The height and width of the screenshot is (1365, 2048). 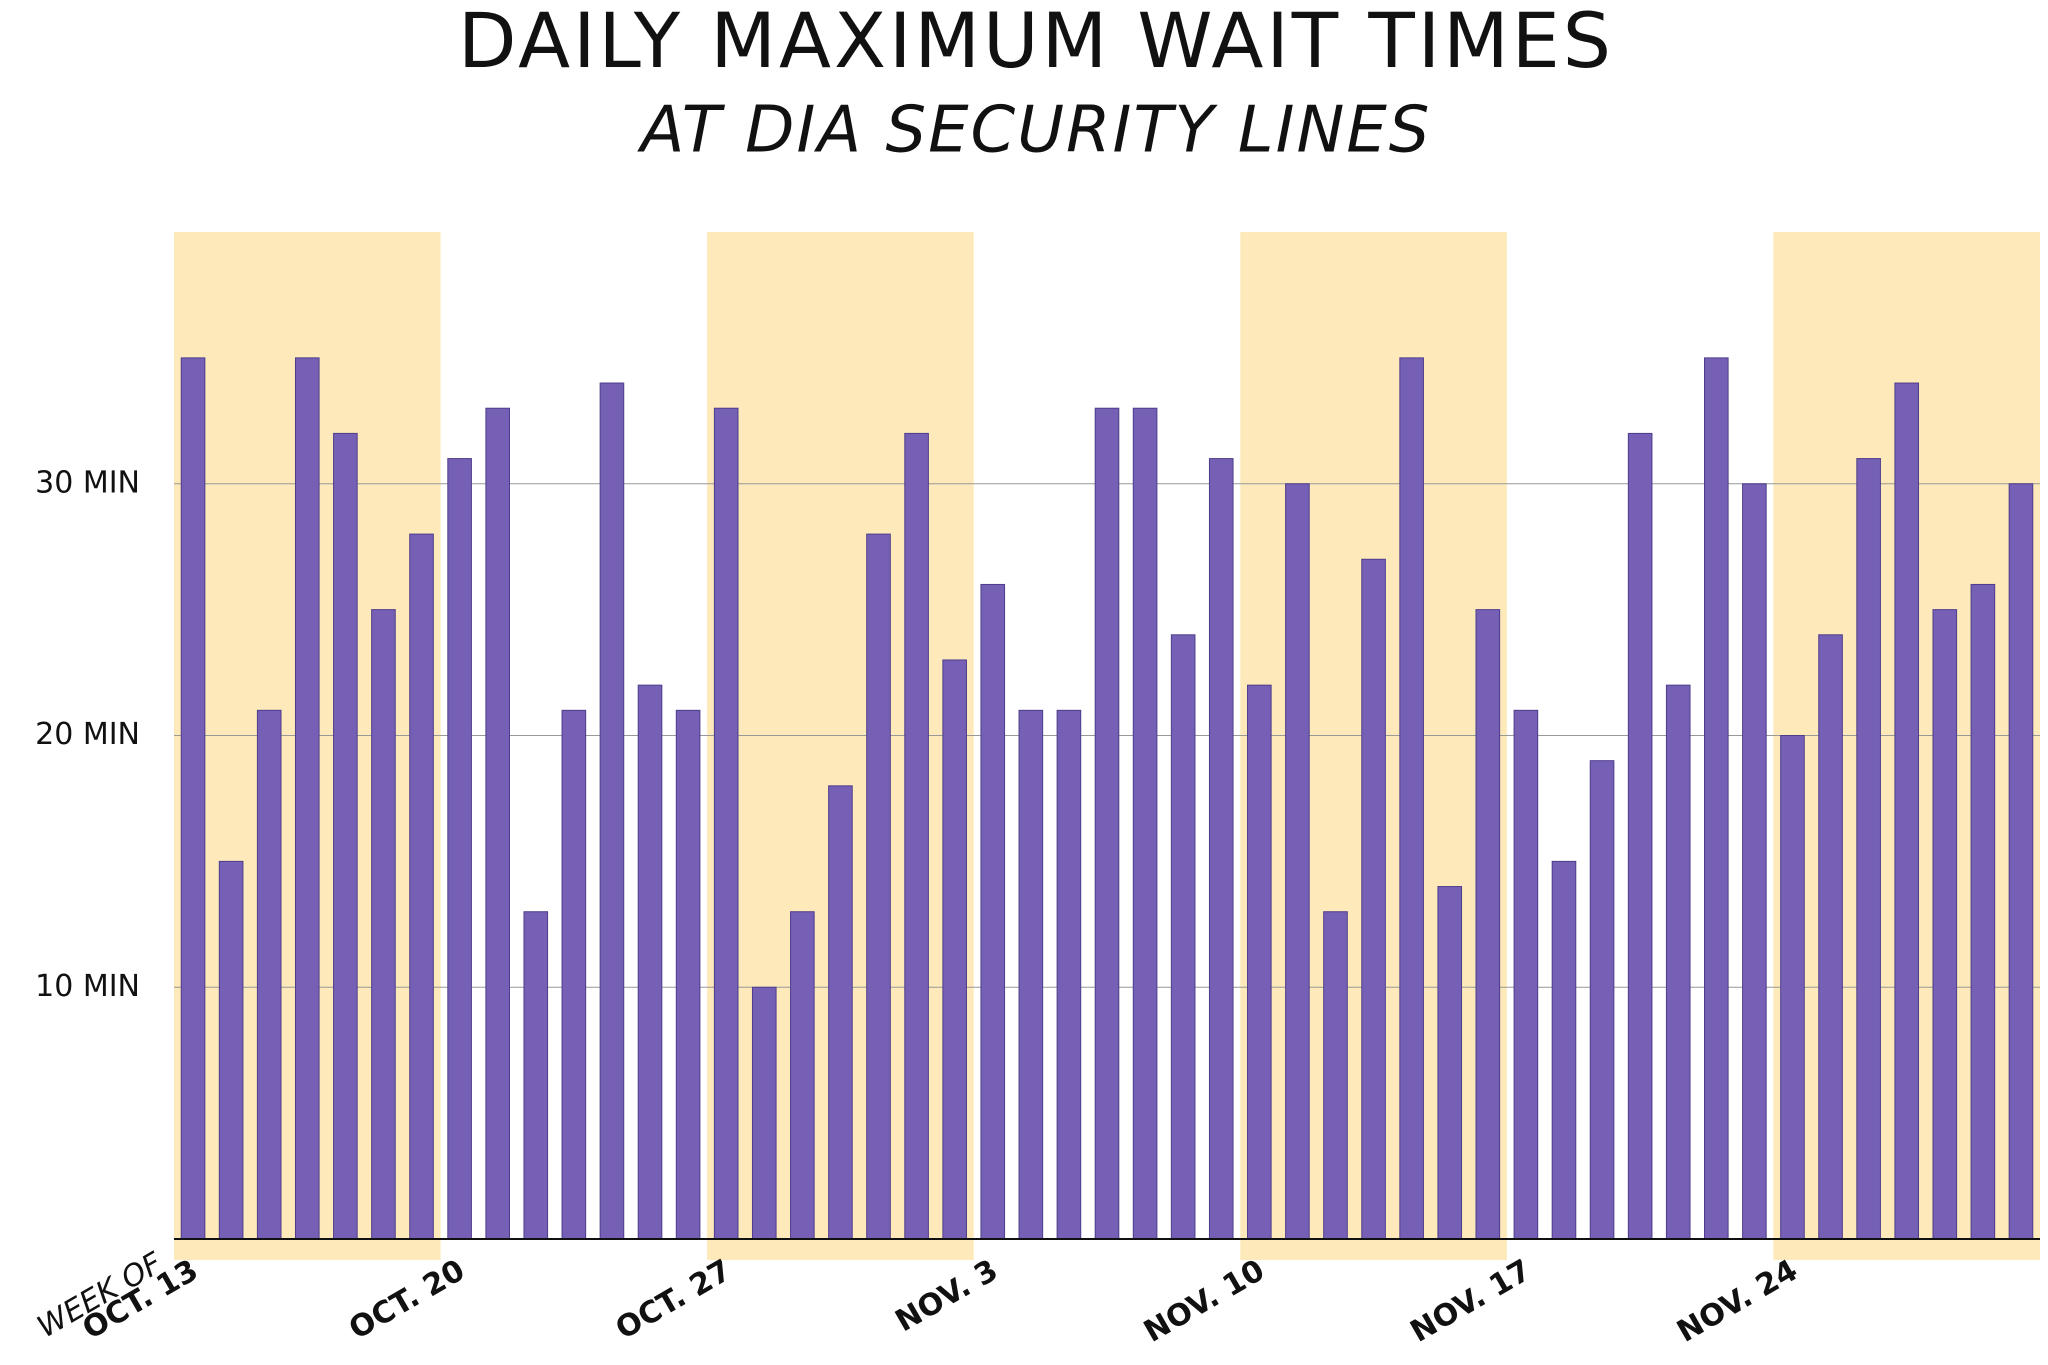 I want to click on chart-title: DAILY MAXIMUM WAIT TIMES, so click(x=1036, y=42).